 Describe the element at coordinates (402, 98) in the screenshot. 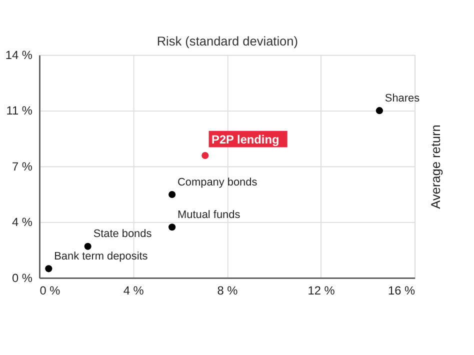

I see `annotation: Shares` at that location.